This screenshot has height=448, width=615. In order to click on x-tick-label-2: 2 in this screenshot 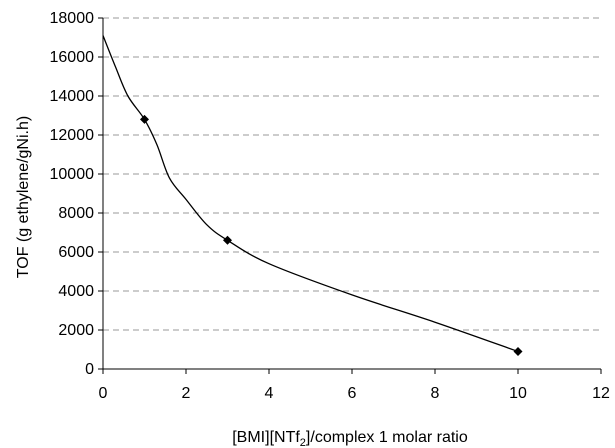, I will do `click(186, 393)`.